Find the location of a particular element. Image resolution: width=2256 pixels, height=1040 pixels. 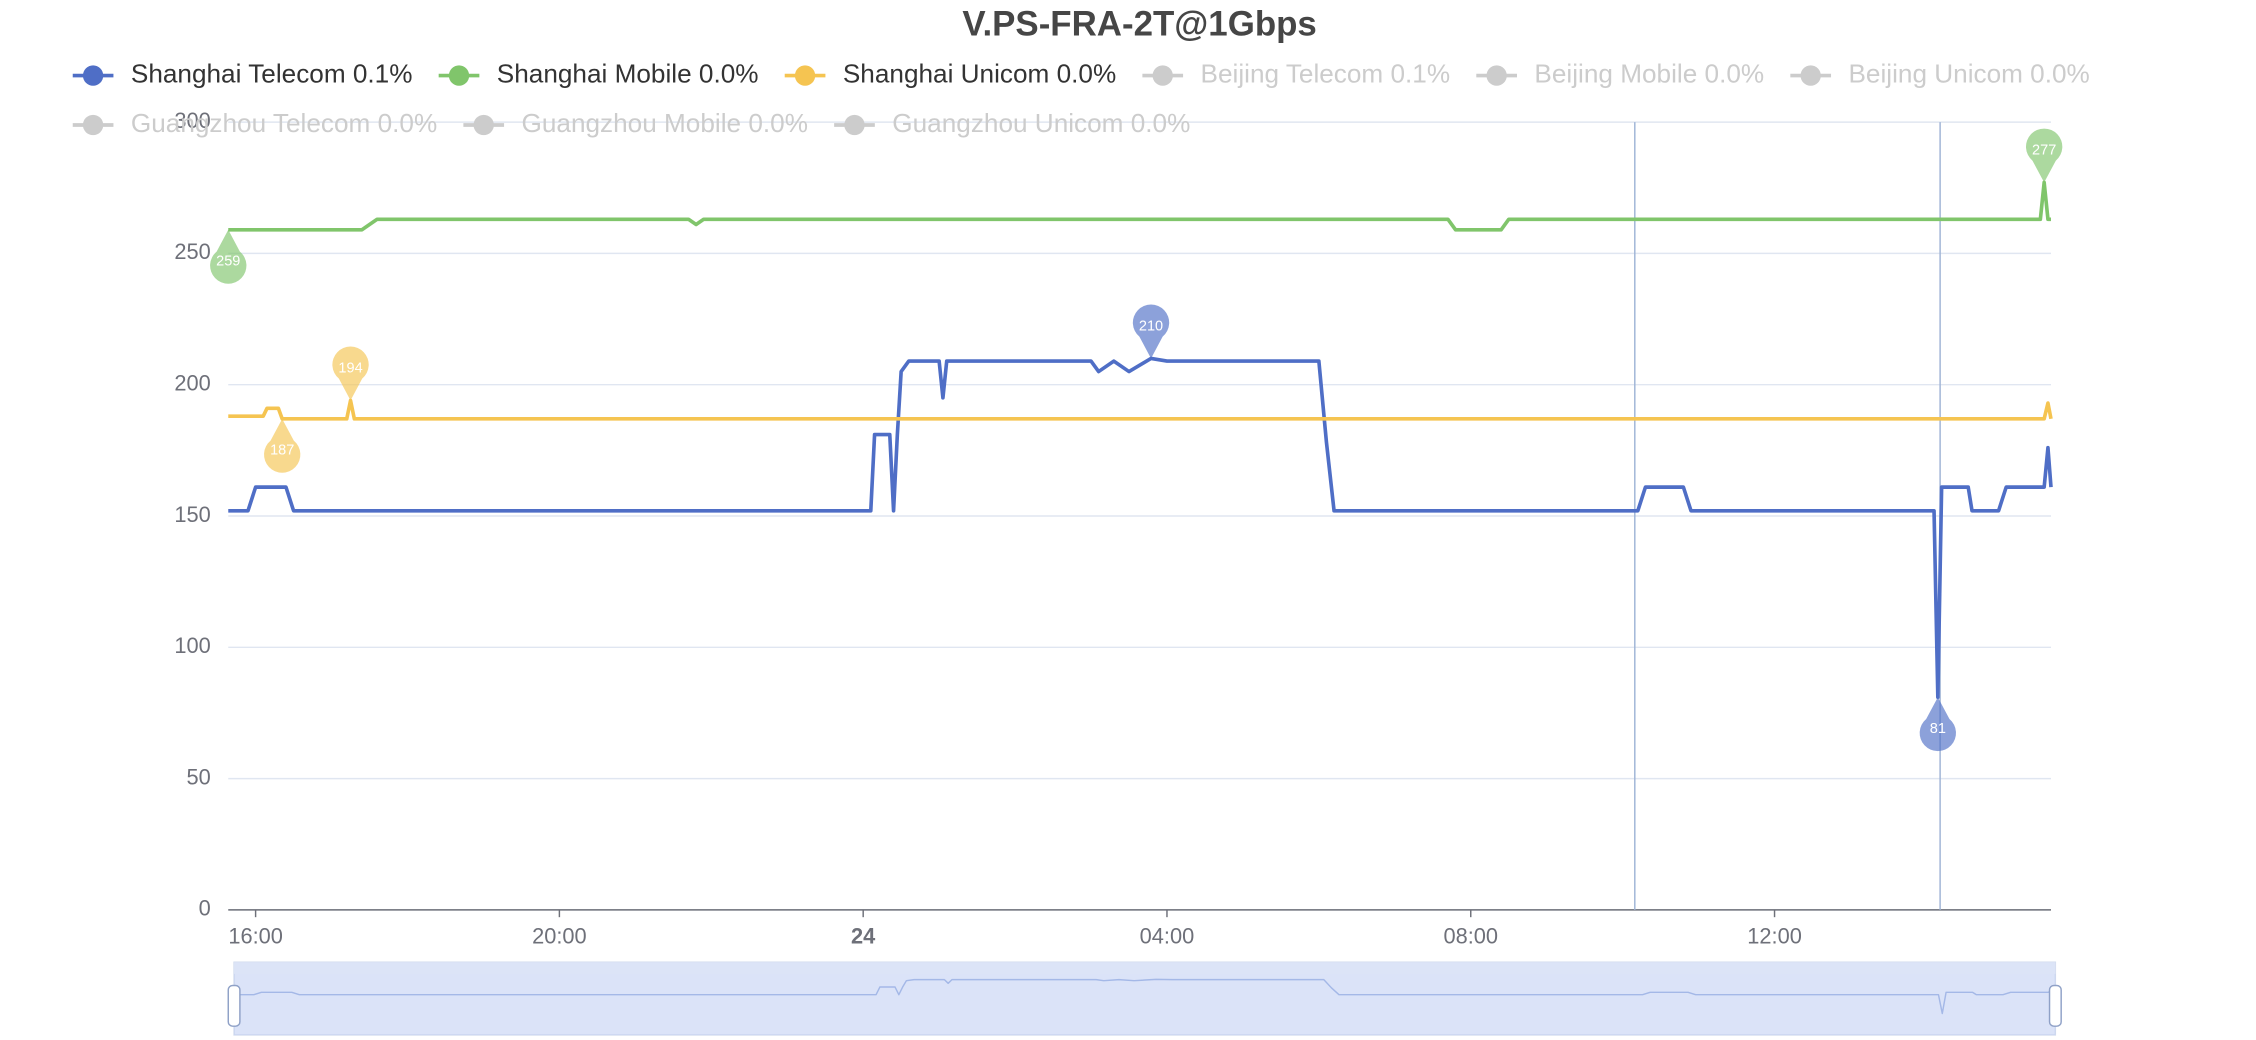

legend-item: Shanghai Telecom 0.1% is located at coordinates (242, 73).